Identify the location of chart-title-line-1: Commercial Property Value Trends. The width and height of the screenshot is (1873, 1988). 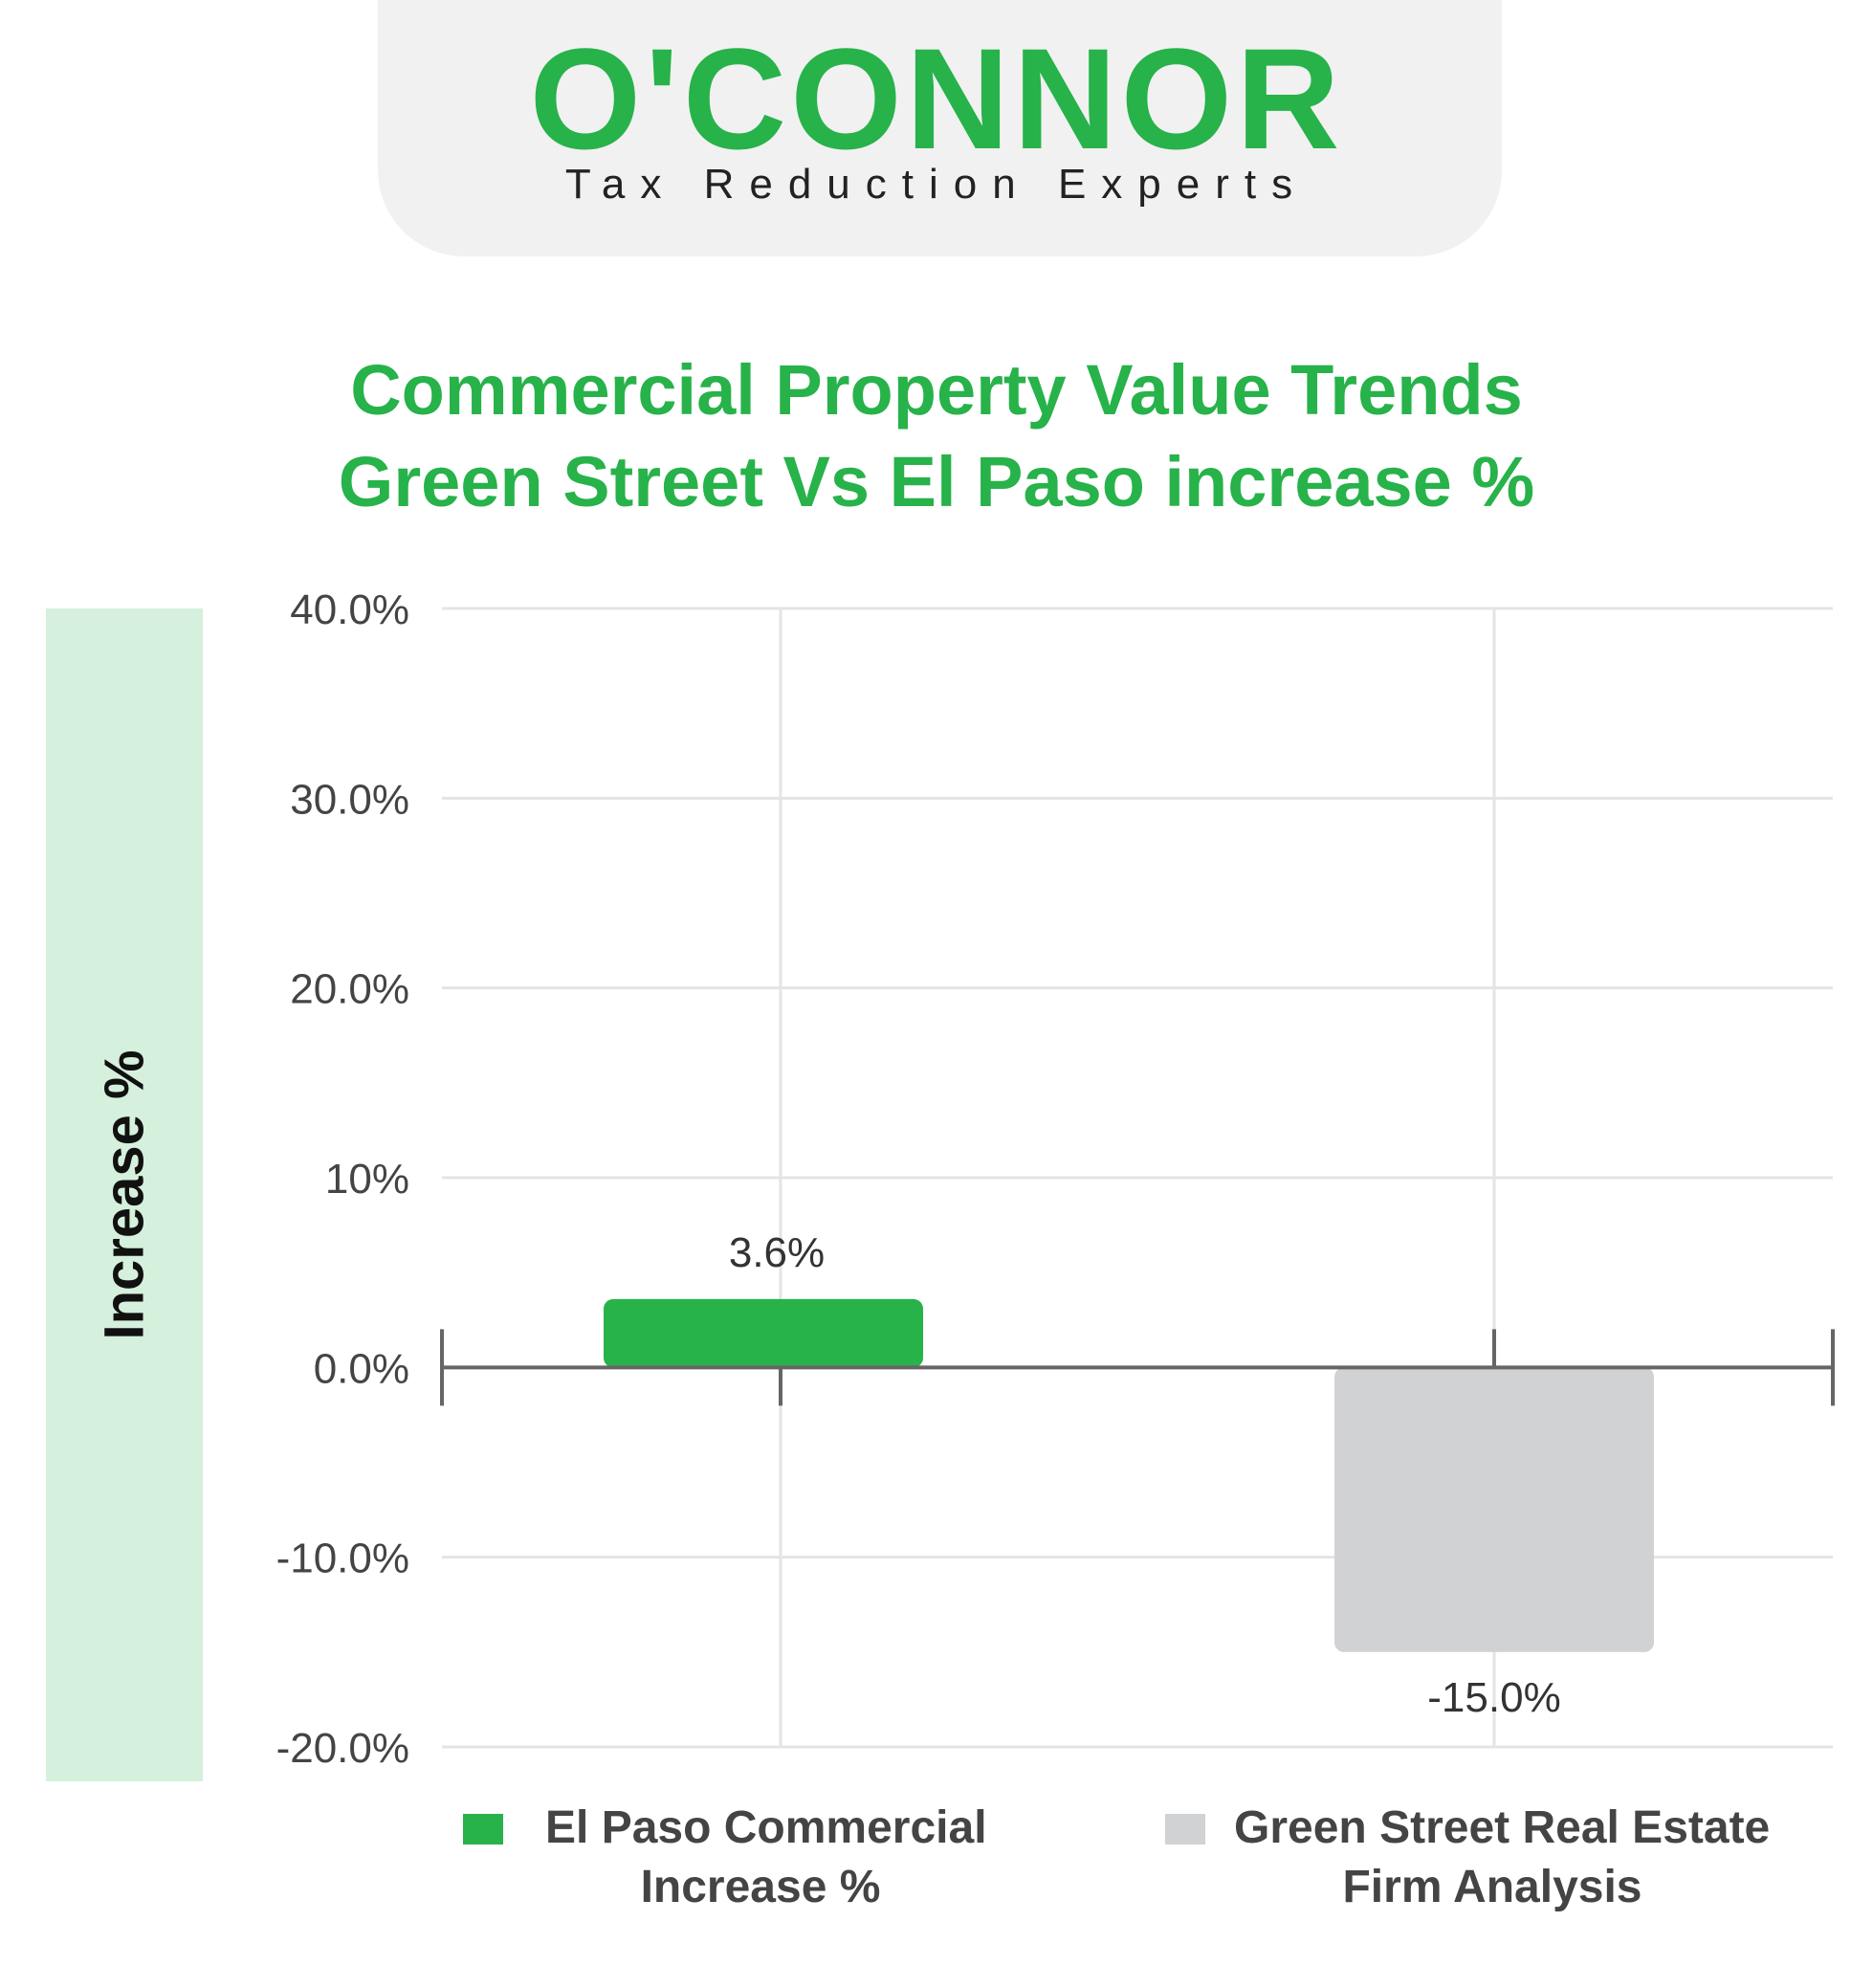
(937, 390).